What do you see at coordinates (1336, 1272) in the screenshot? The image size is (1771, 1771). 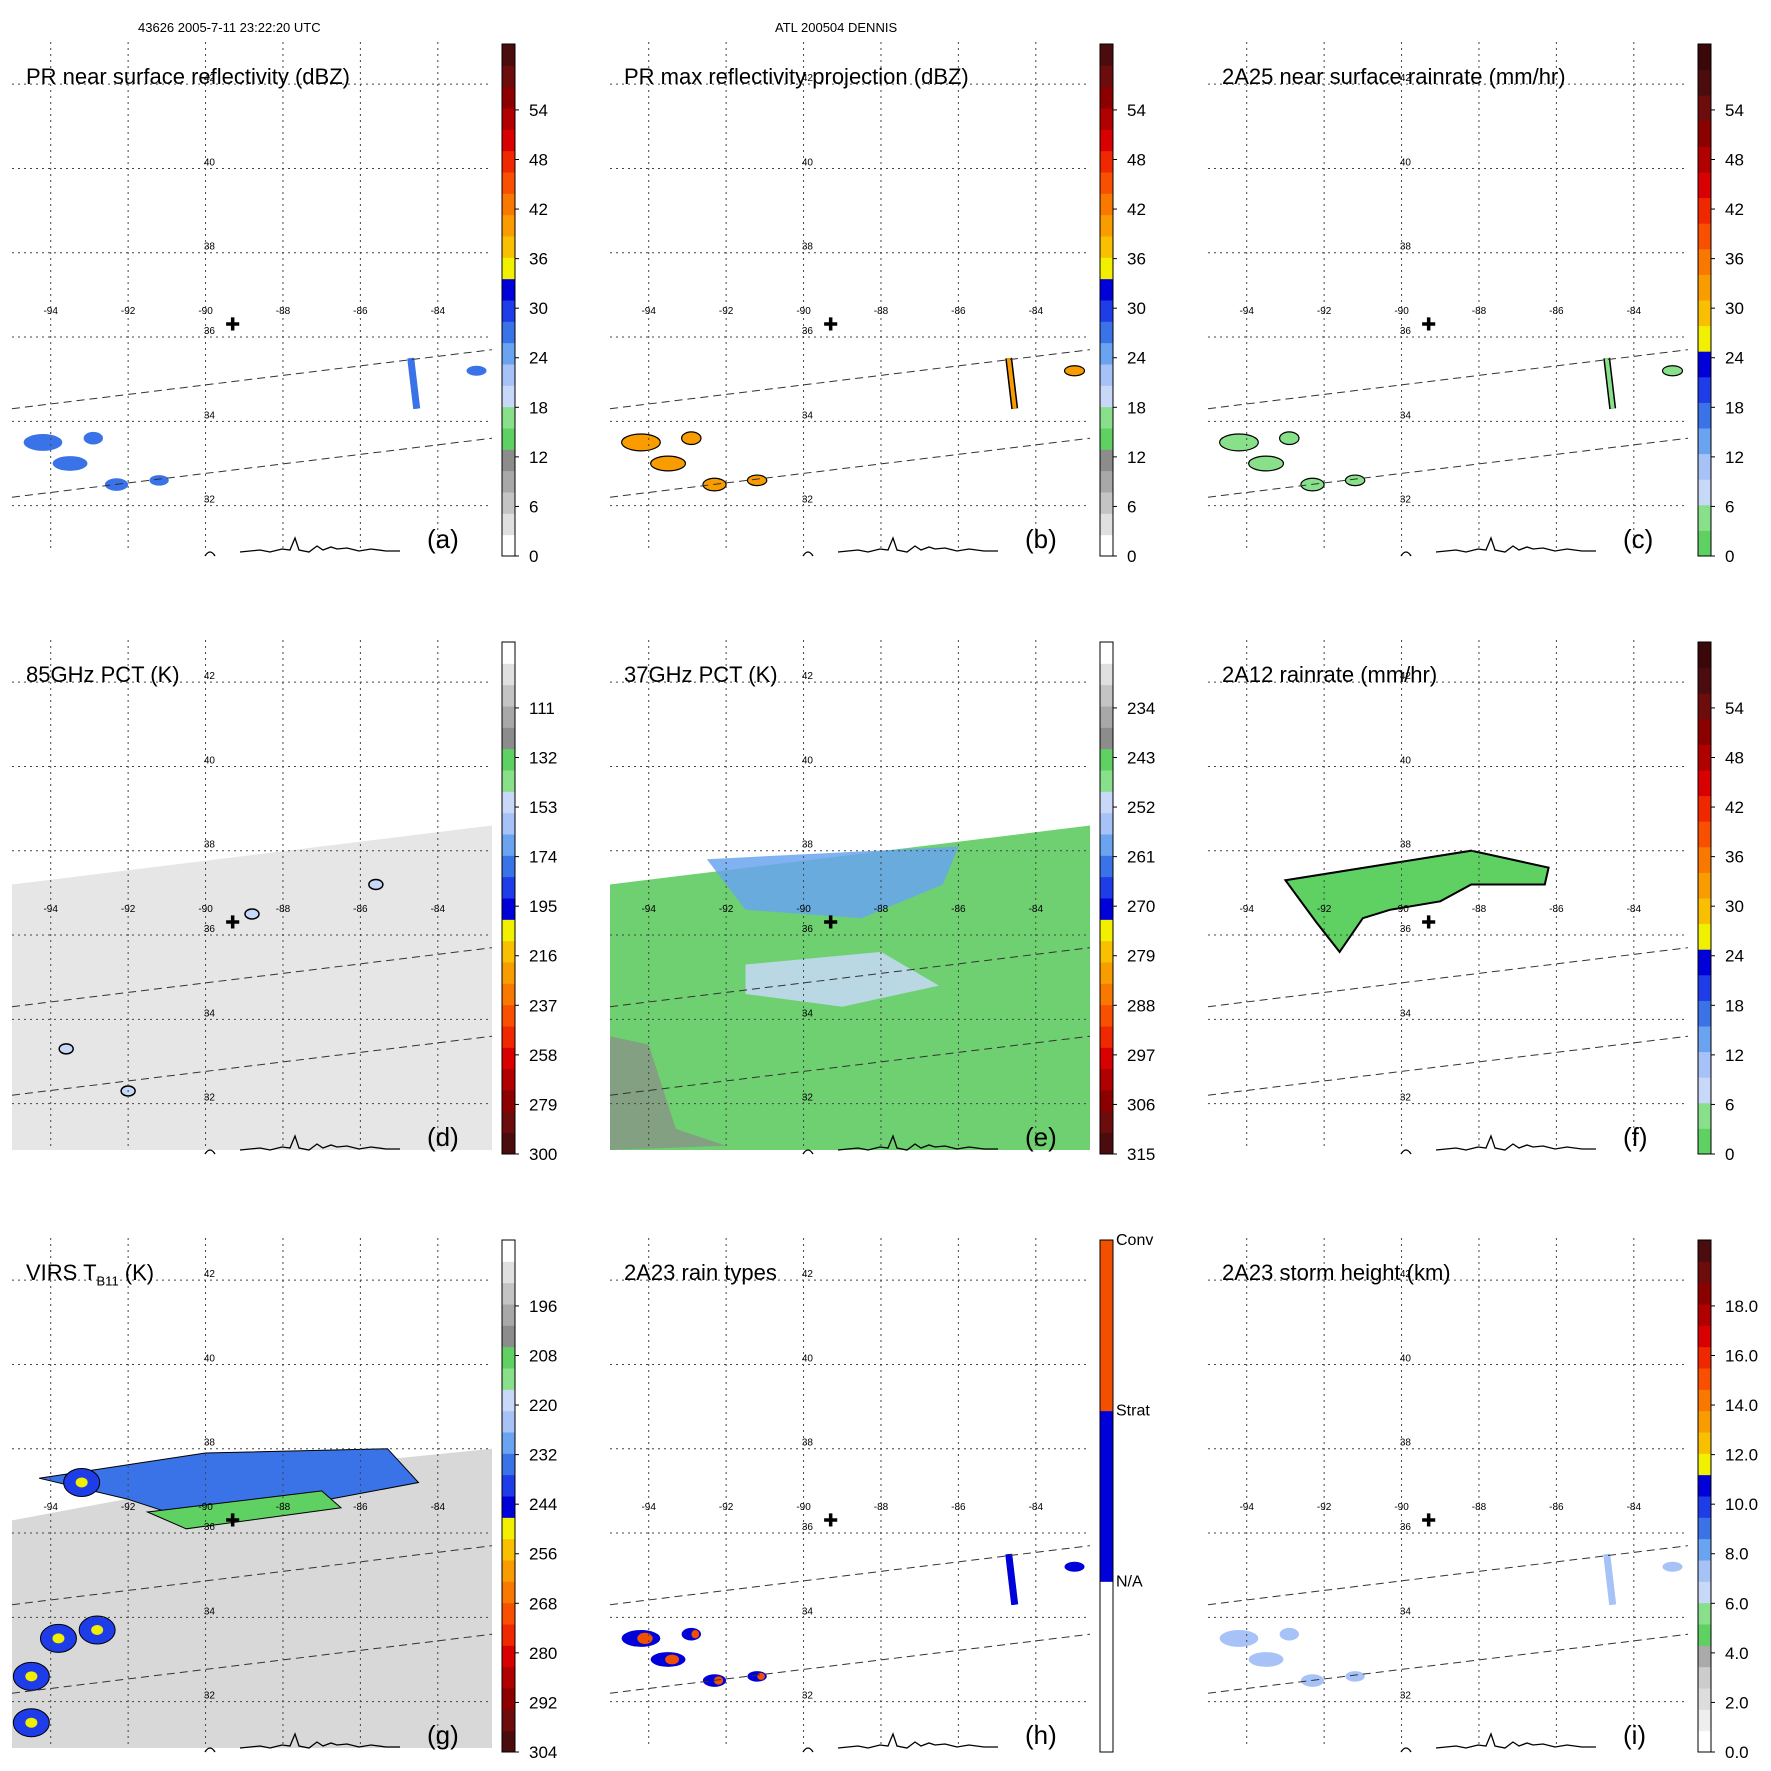 I see `panel-i-title: 2A23 storm height (km)` at bounding box center [1336, 1272].